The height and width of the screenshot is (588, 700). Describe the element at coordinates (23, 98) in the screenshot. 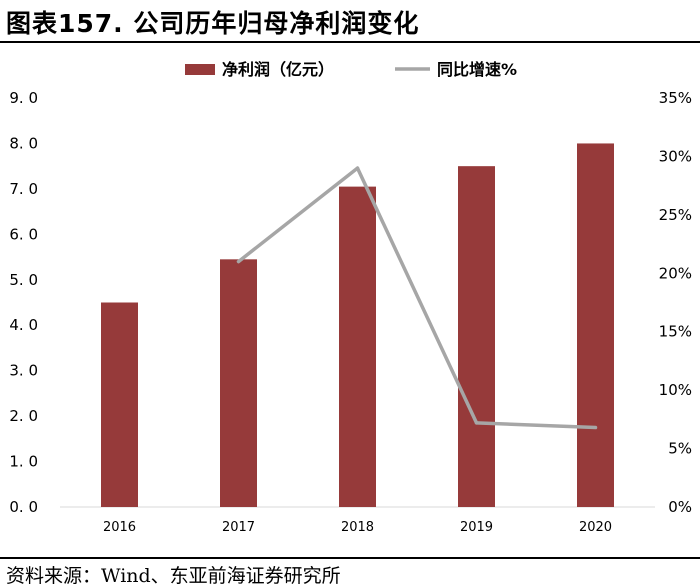

I see `left-tick-label: 9. 0` at that location.